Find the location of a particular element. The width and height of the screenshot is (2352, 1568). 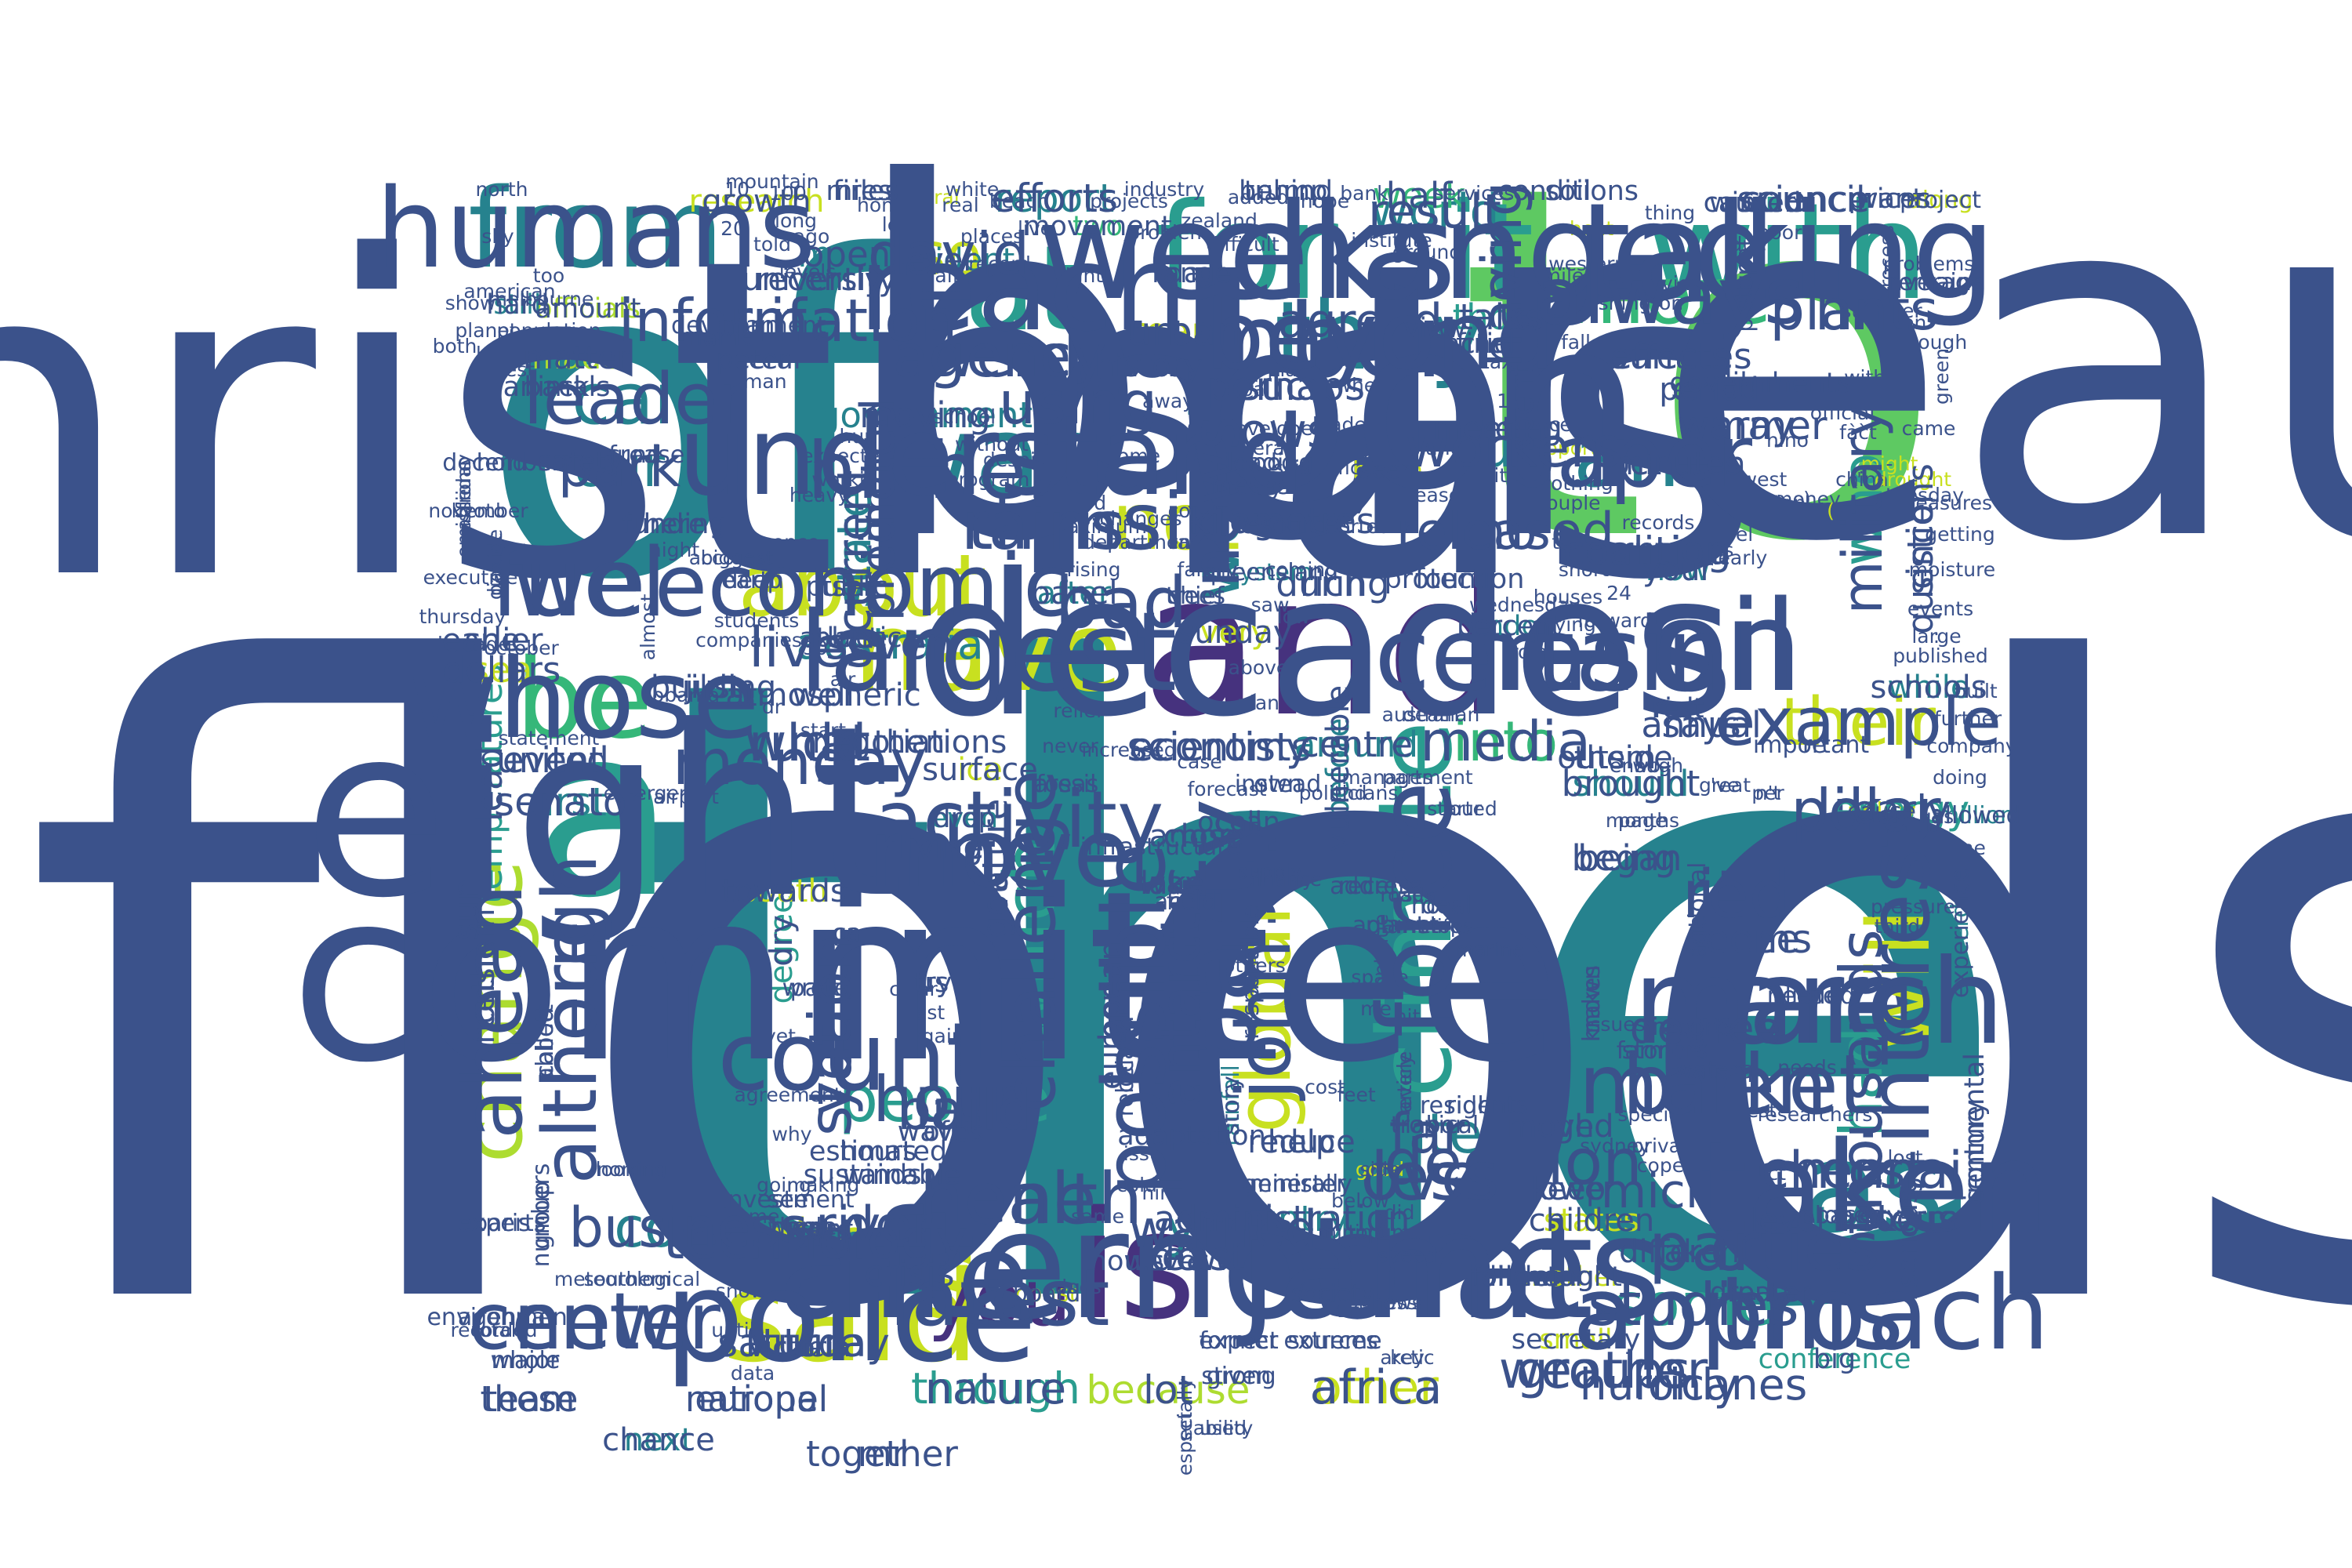

cloud-word: added is located at coordinates (1258, 197).